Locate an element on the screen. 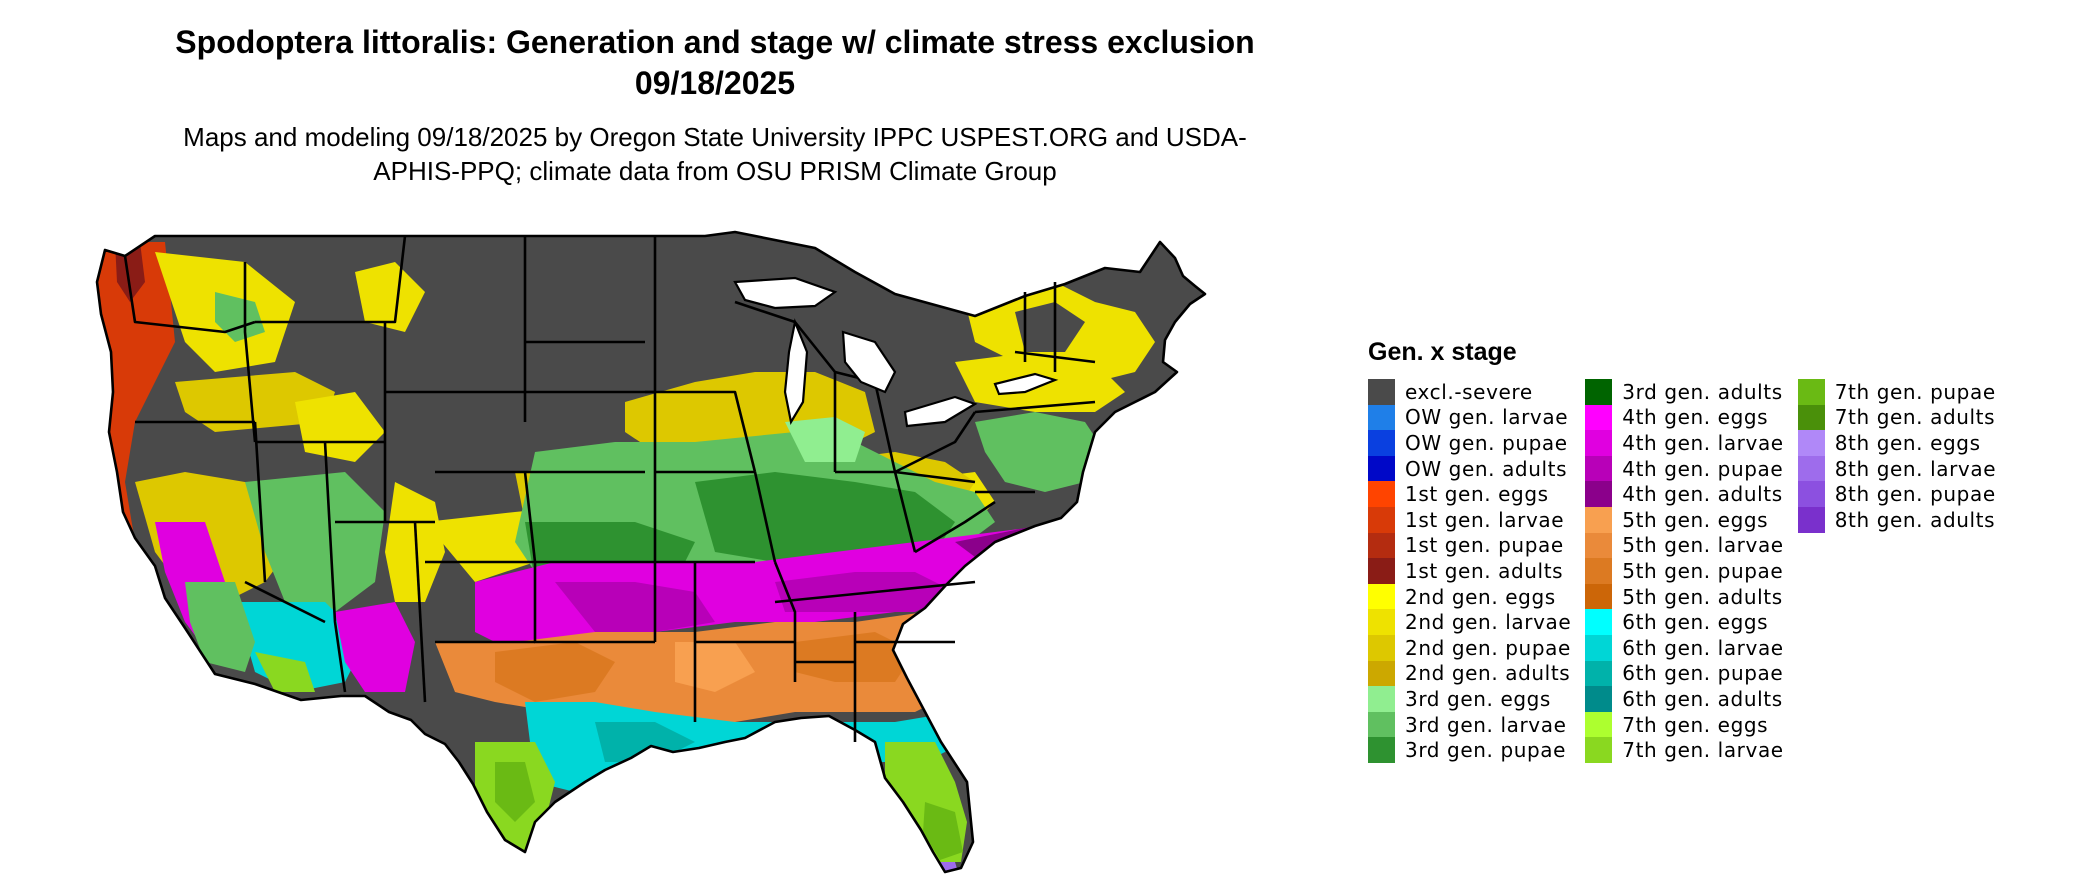 This screenshot has width=2100, height=894. legend-item: OW gen. adults is located at coordinates (1469, 468).